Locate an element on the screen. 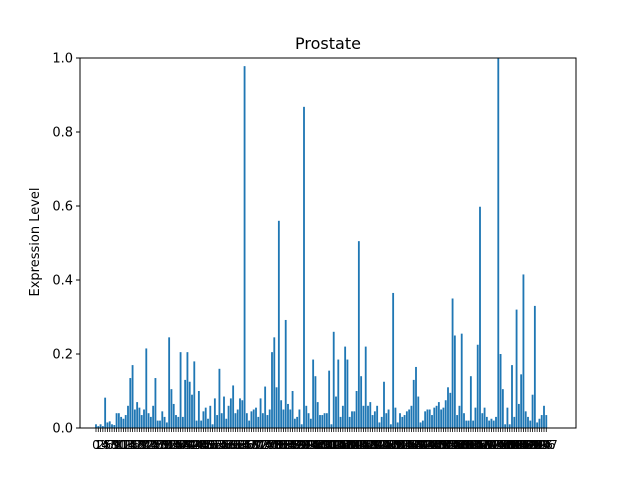 This screenshot has width=640, height=480. x-tick-label: 171 is located at coordinates (486, 445).